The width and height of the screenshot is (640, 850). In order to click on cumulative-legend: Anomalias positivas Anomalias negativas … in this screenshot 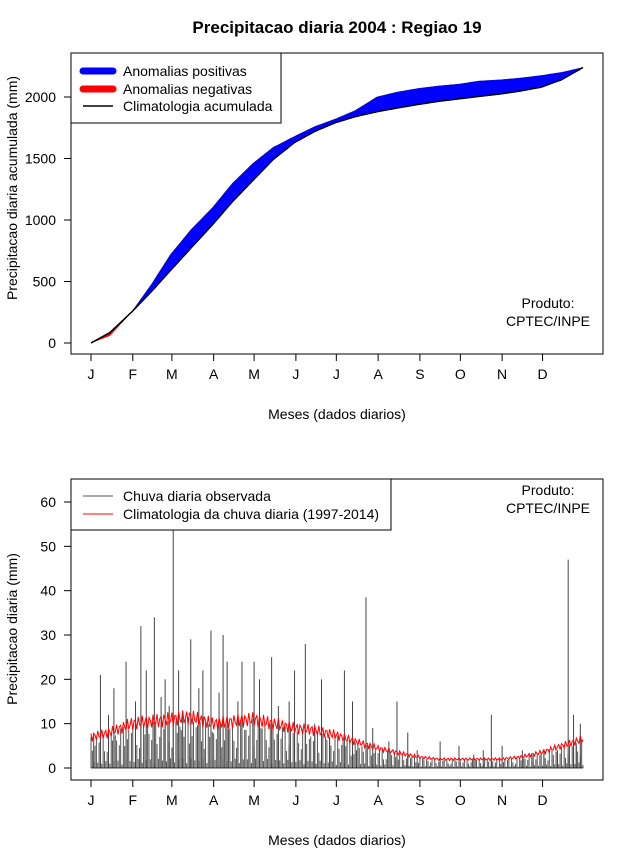, I will do `click(176, 88)`.